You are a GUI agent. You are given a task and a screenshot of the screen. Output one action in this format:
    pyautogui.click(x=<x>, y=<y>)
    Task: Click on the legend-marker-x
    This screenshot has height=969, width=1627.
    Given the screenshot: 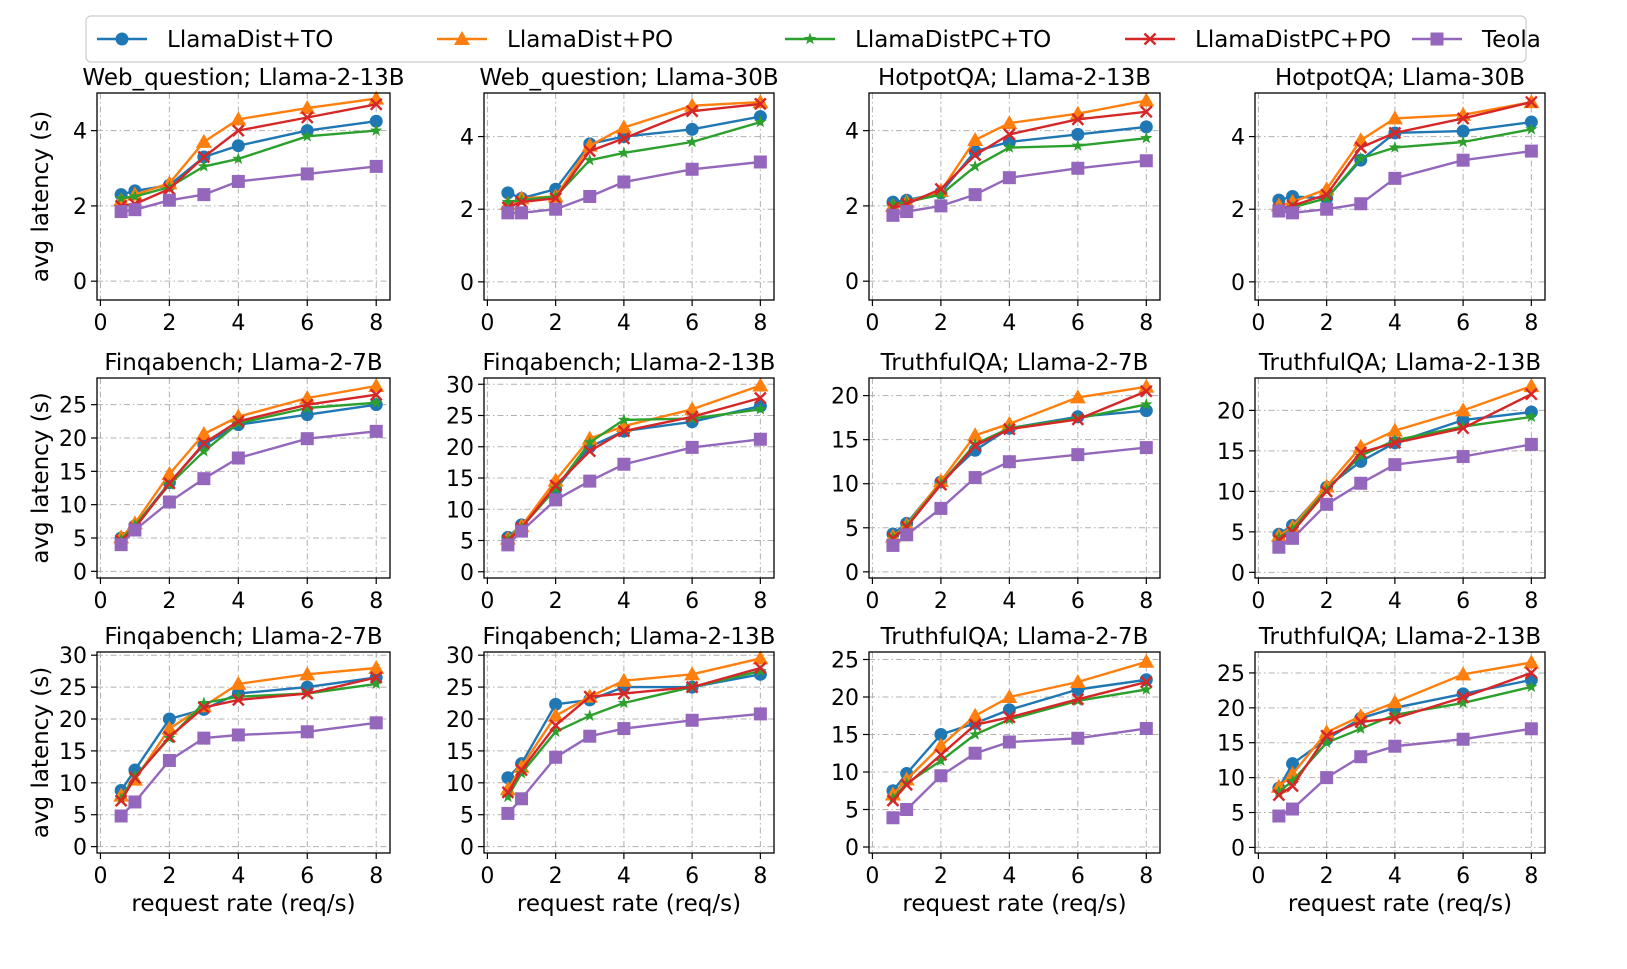 What is the action you would take?
    pyautogui.click(x=1150, y=39)
    